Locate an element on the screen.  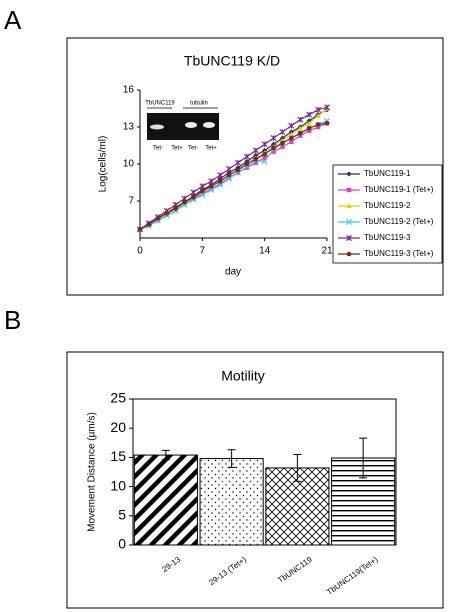
x-tick-label: TbUNC119(Tet+) is located at coordinates (352, 576).